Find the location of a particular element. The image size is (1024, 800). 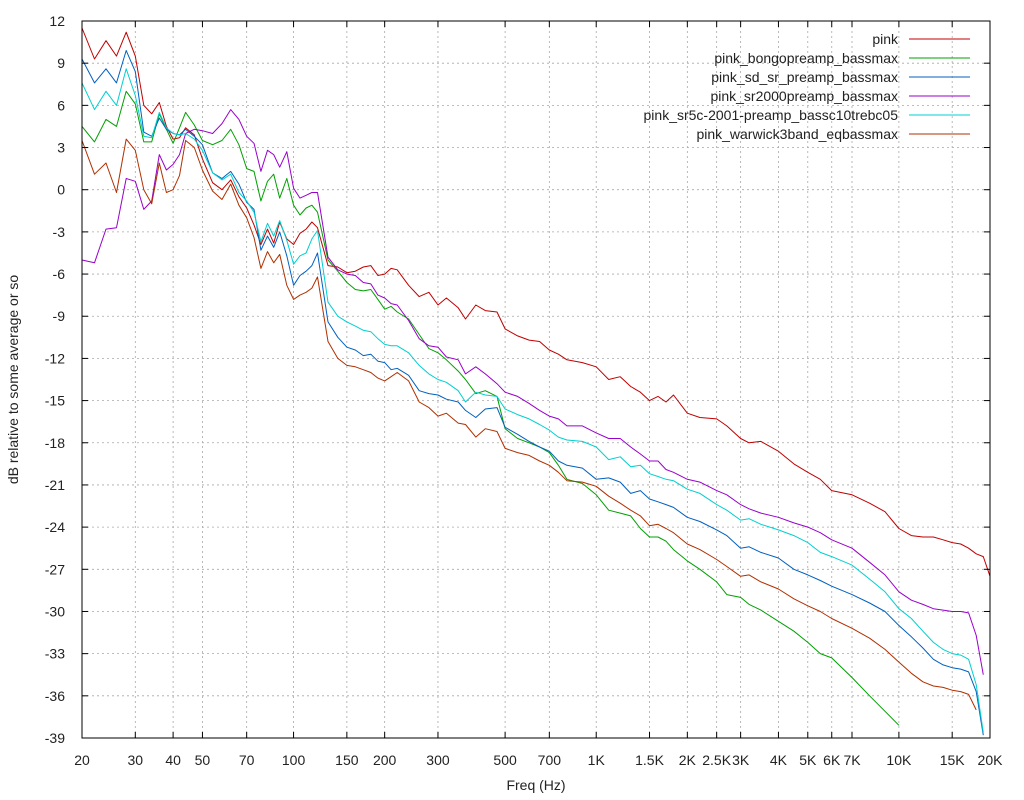

legend-item: pink_warwick3band_eqbassmax is located at coordinates (833, 134).